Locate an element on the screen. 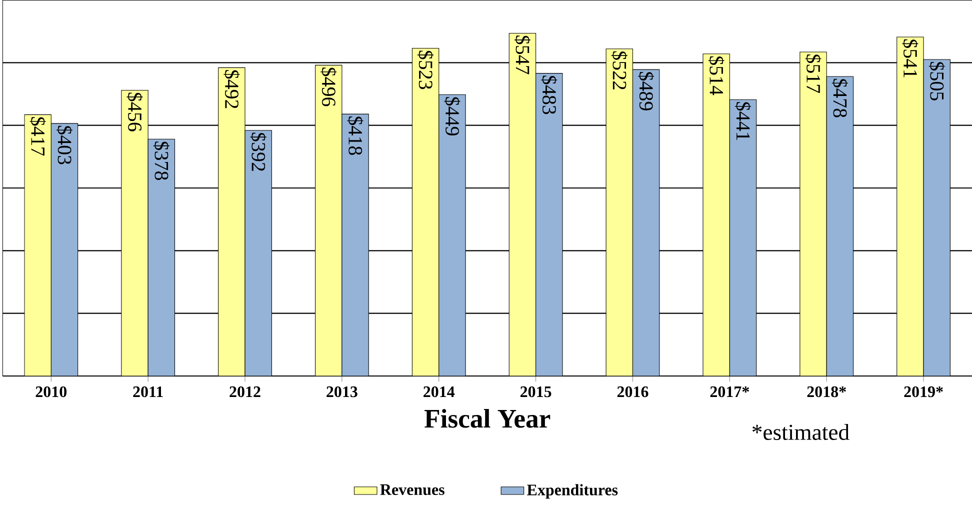 The width and height of the screenshot is (972, 506). data-label: $478 is located at coordinates (840, 98).